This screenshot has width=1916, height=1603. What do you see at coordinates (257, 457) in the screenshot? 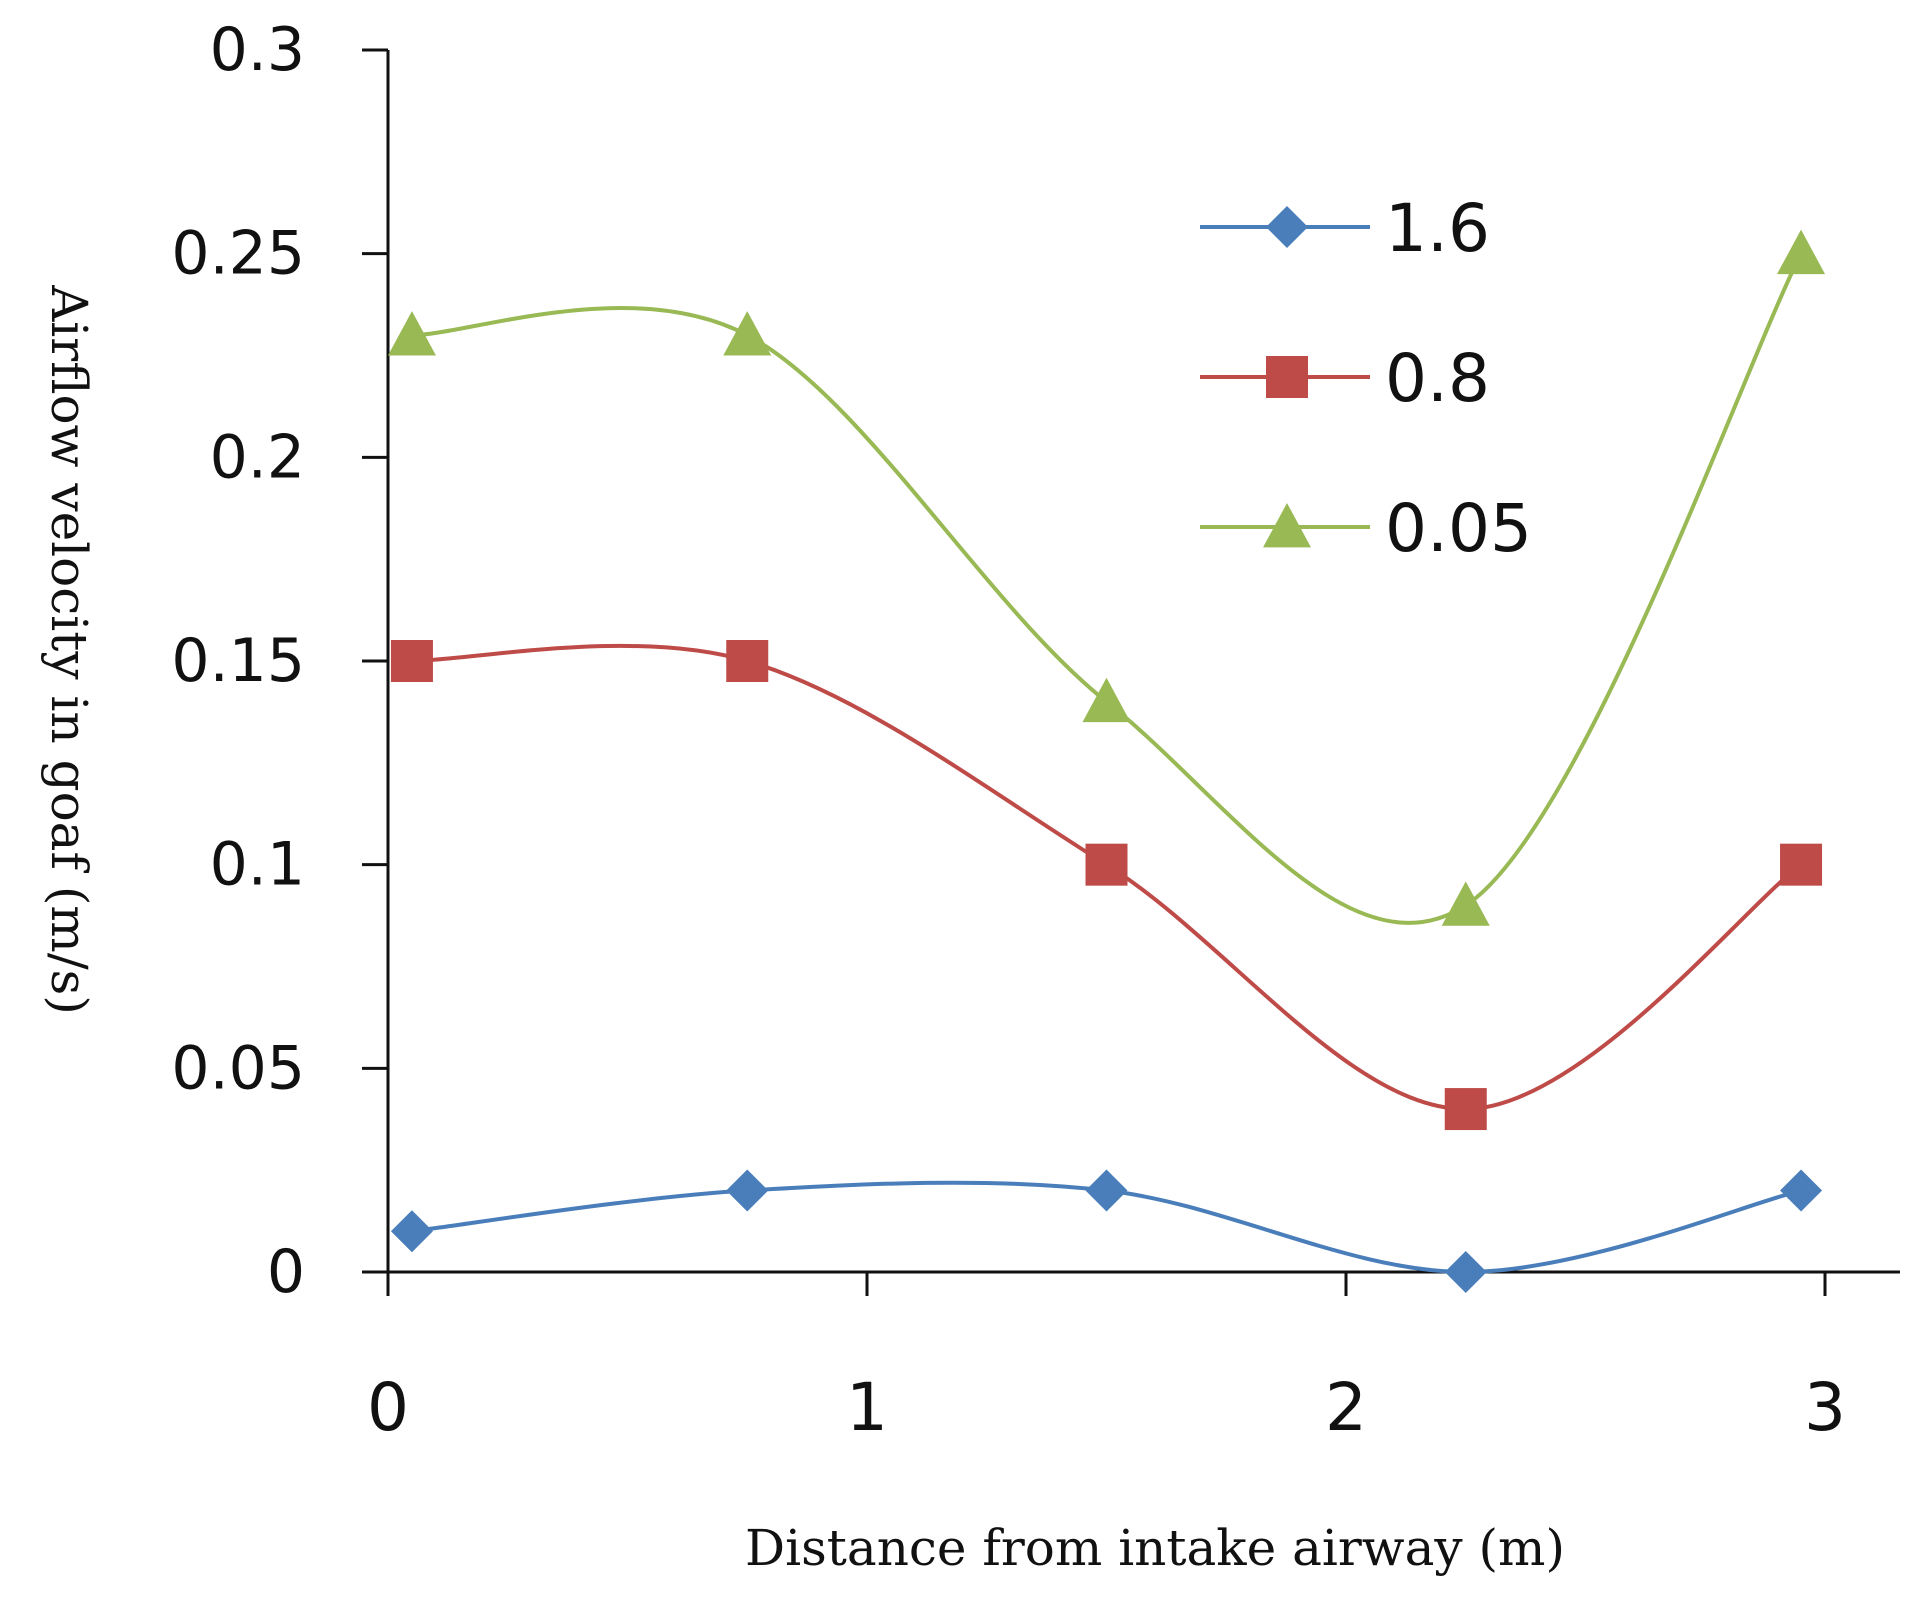
I see `y-tick-label: 0.2` at bounding box center [257, 457].